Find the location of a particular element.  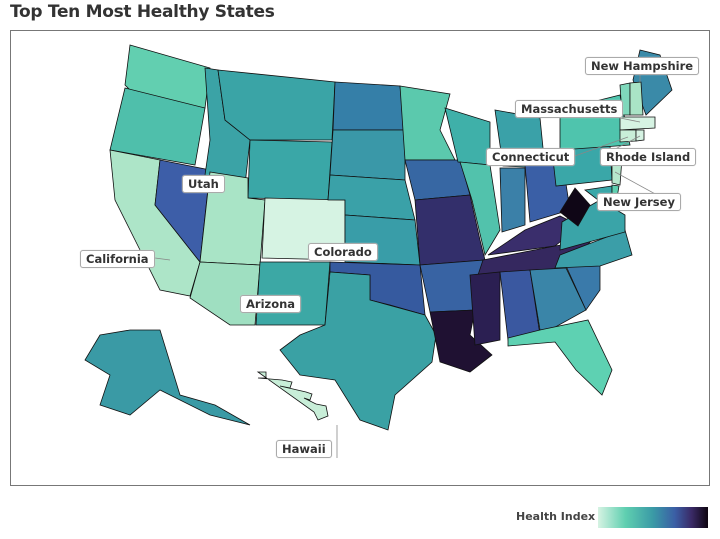

label-connecticut: Connecticut is located at coordinates (531, 157).